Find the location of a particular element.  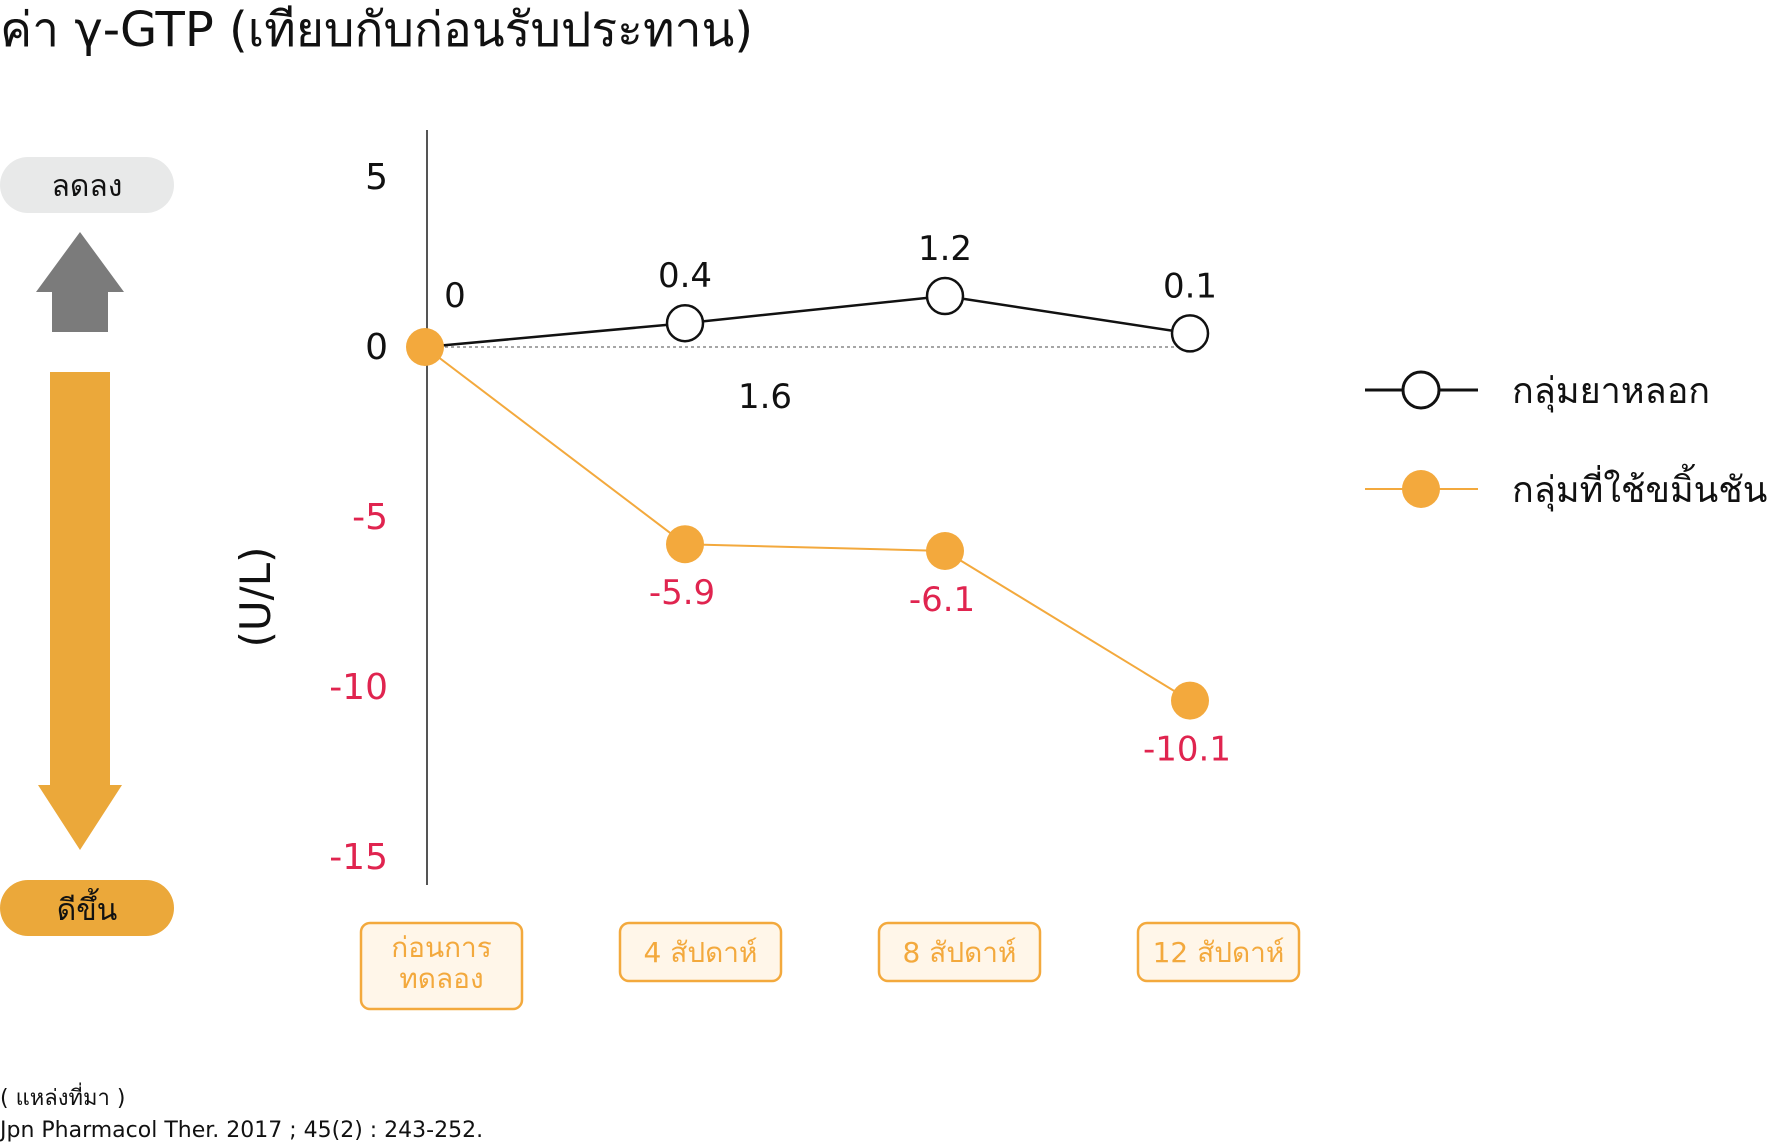

legend-placebo-label: กลุ่มยาหลอก is located at coordinates (1611, 392).